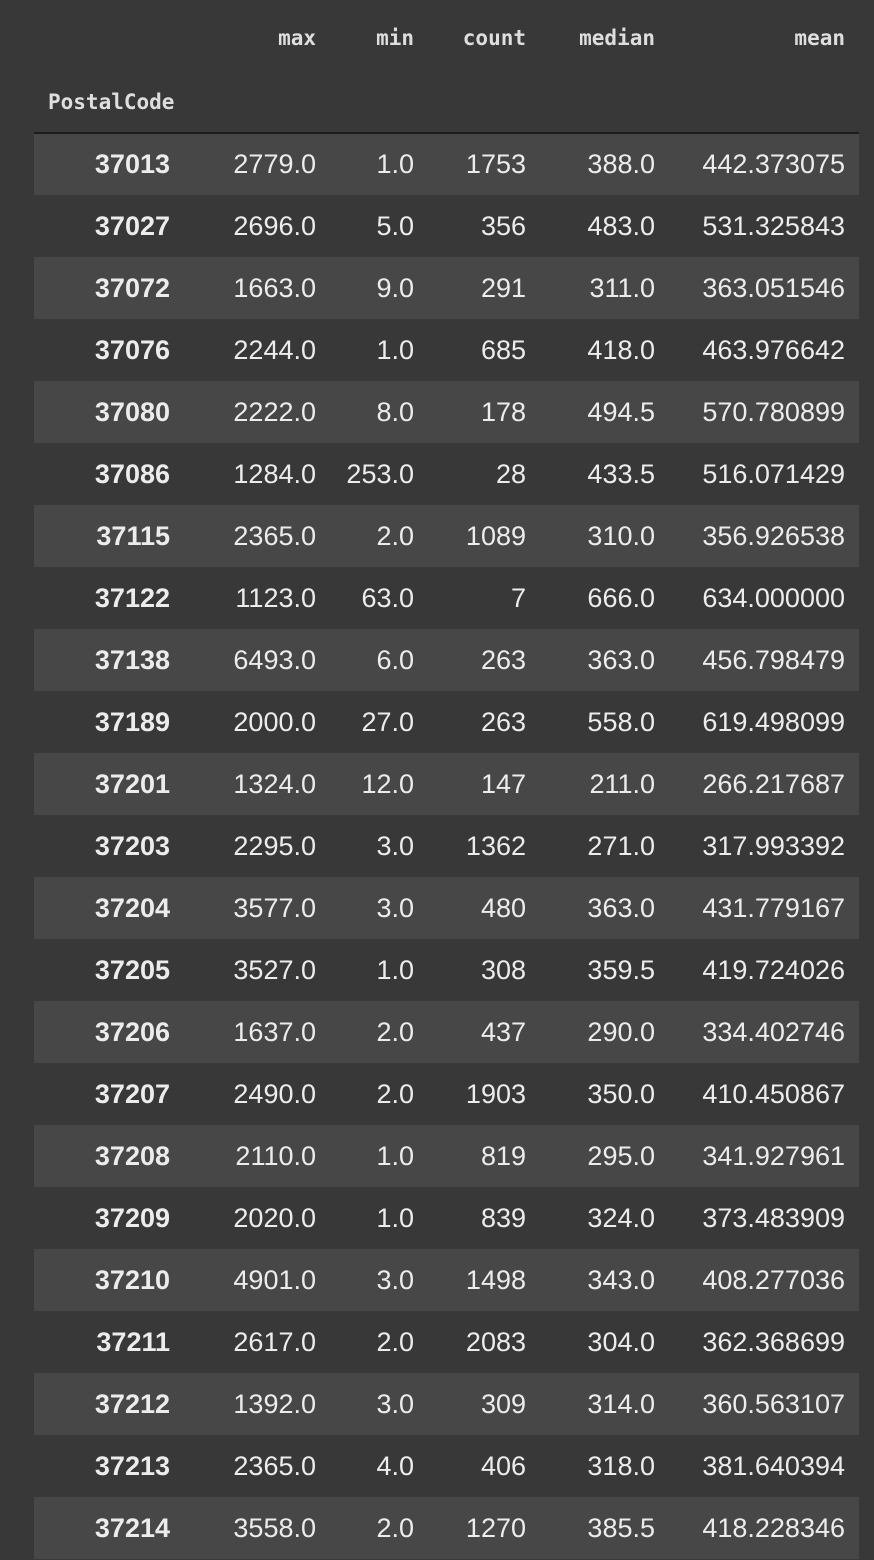  What do you see at coordinates (446, 1466) in the screenshot?
I see `table-row: 37213 2365.0 4.0 406 318.0 381.640394` at bounding box center [446, 1466].